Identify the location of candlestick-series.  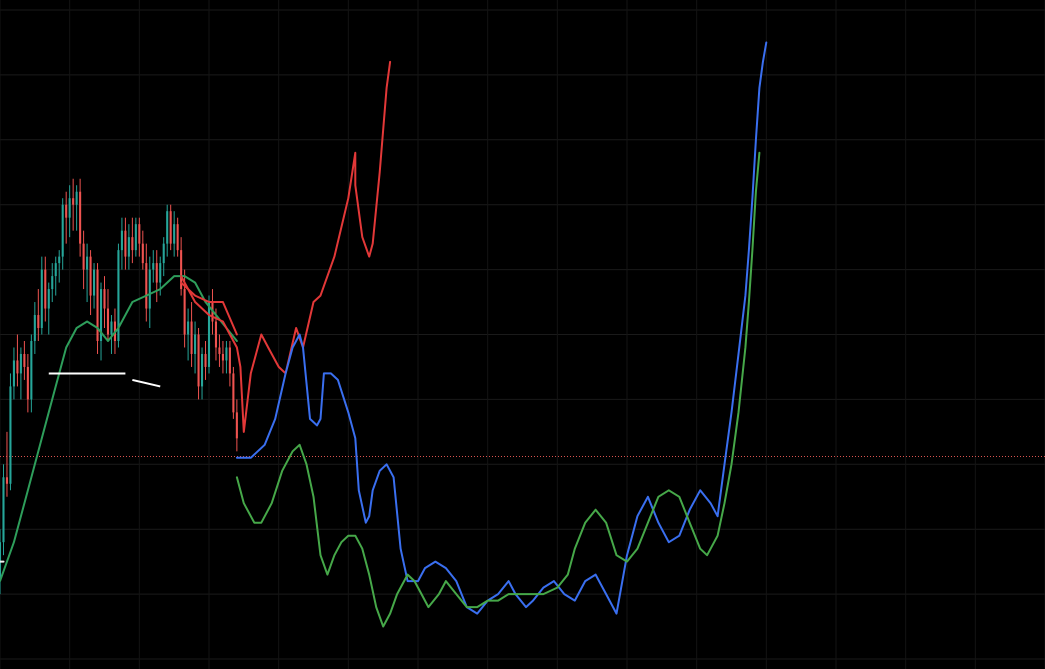
(119, 386).